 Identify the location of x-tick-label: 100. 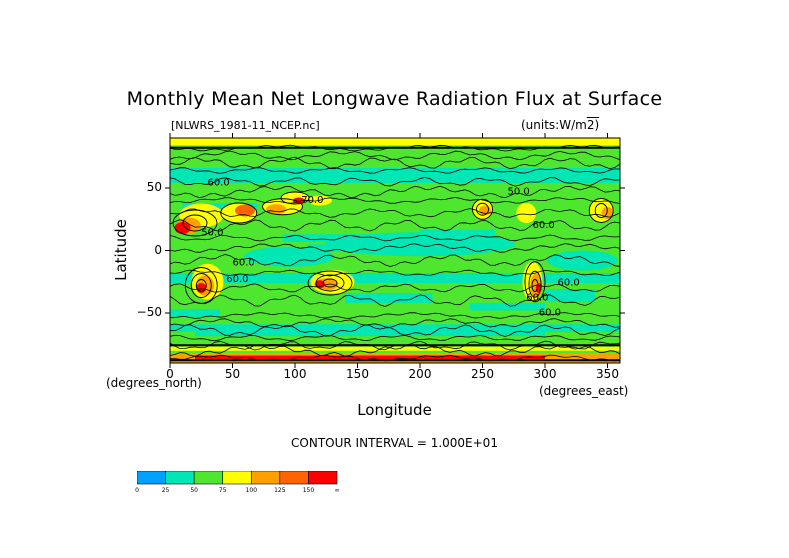
(295, 374).